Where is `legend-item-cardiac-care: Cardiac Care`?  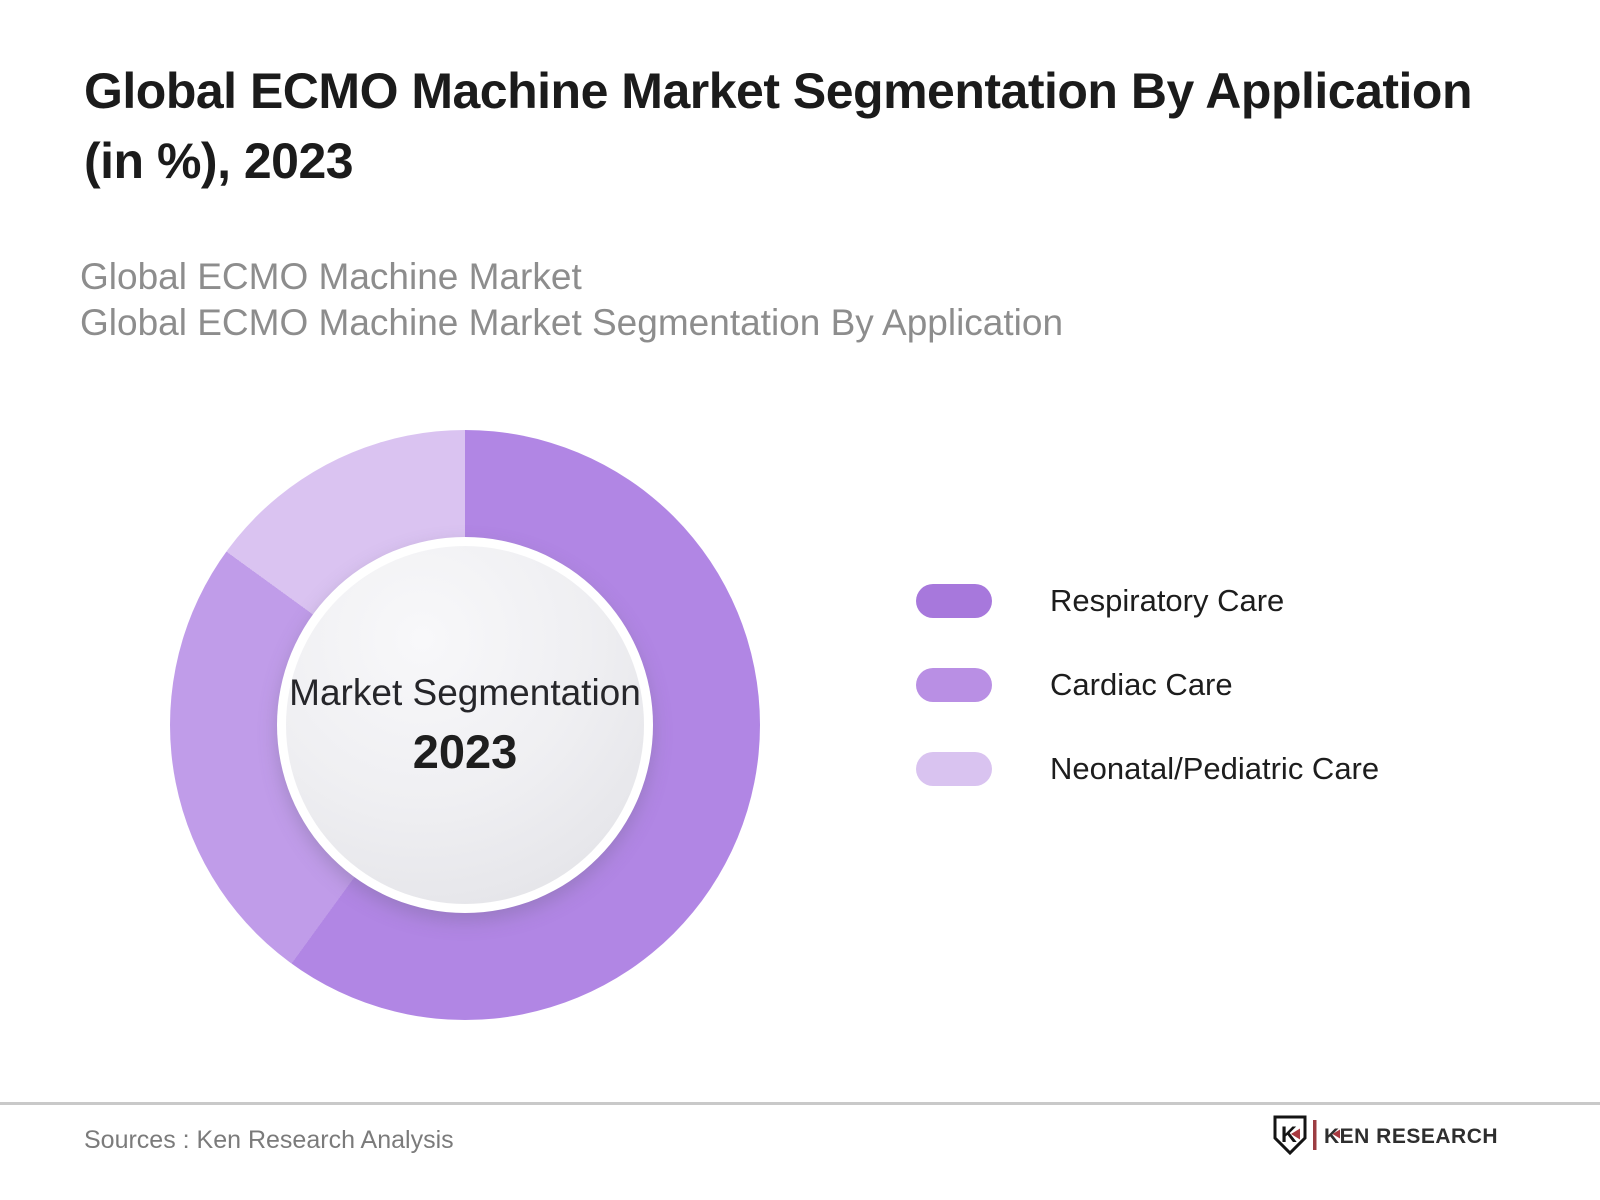
legend-item-cardiac-care: Cardiac Care is located at coordinates (1147, 684).